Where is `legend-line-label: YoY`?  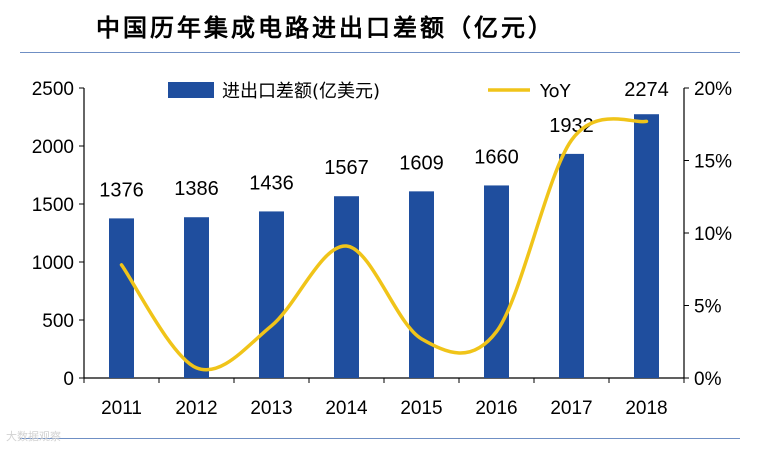 legend-line-label: YoY is located at coordinates (555, 91).